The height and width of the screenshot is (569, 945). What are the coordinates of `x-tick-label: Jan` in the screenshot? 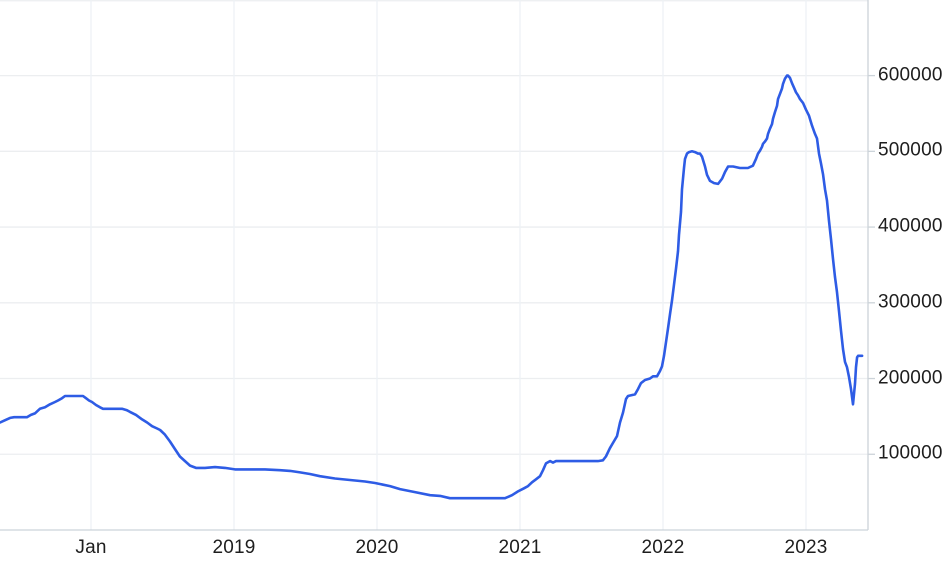 It's located at (91, 547).